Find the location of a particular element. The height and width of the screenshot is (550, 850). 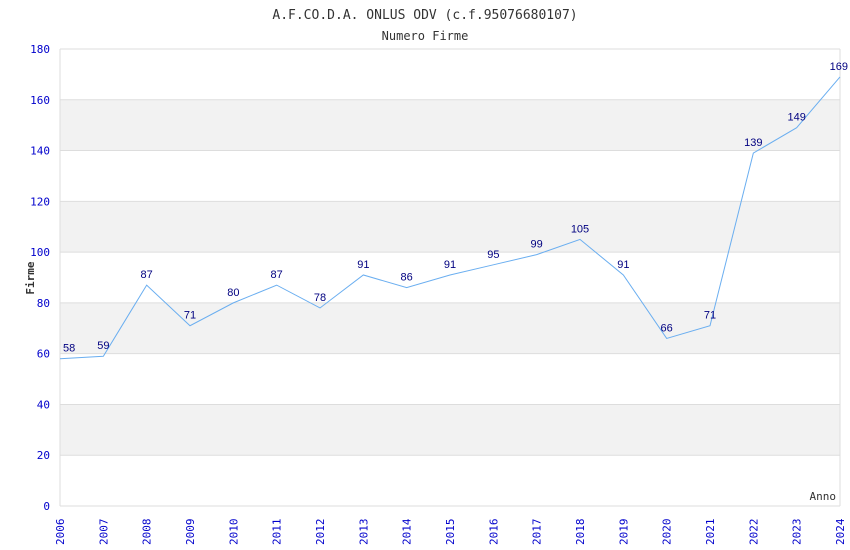

x-tick-label: 2021 is located at coordinates (710, 532).